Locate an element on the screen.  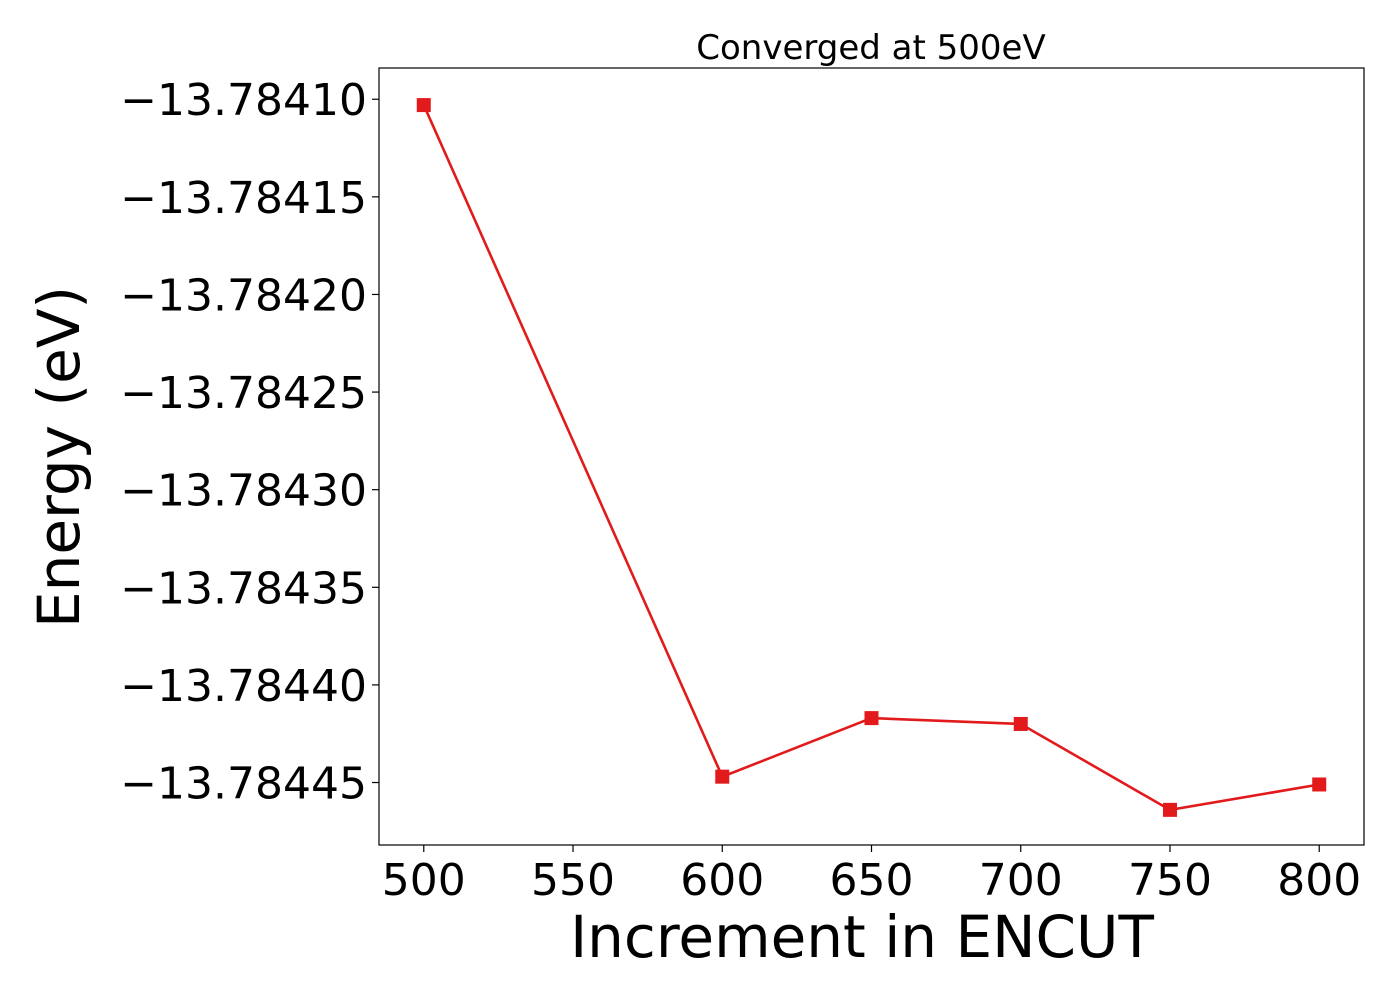
y-axis-title: Energy (eV) is located at coordinates (59, 457).